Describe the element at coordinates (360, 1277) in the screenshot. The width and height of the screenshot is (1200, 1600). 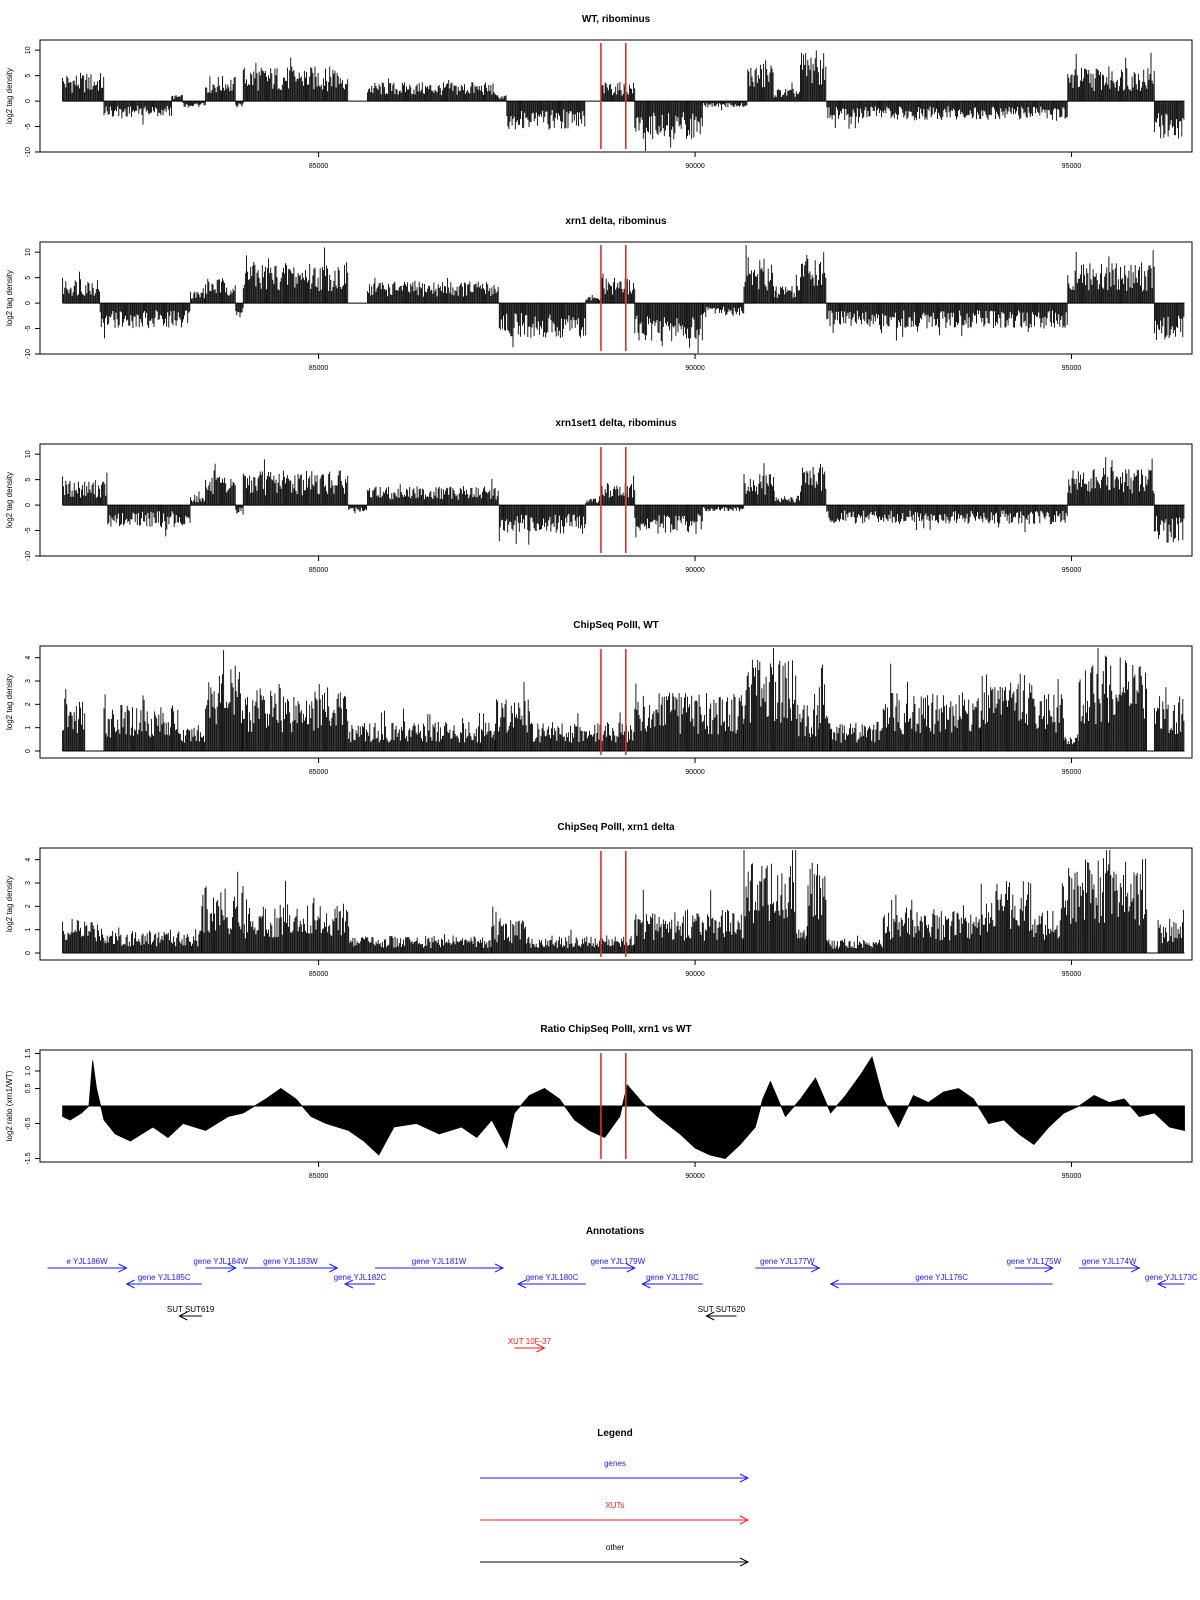
I see `feature-label: gene YJL182C` at that location.